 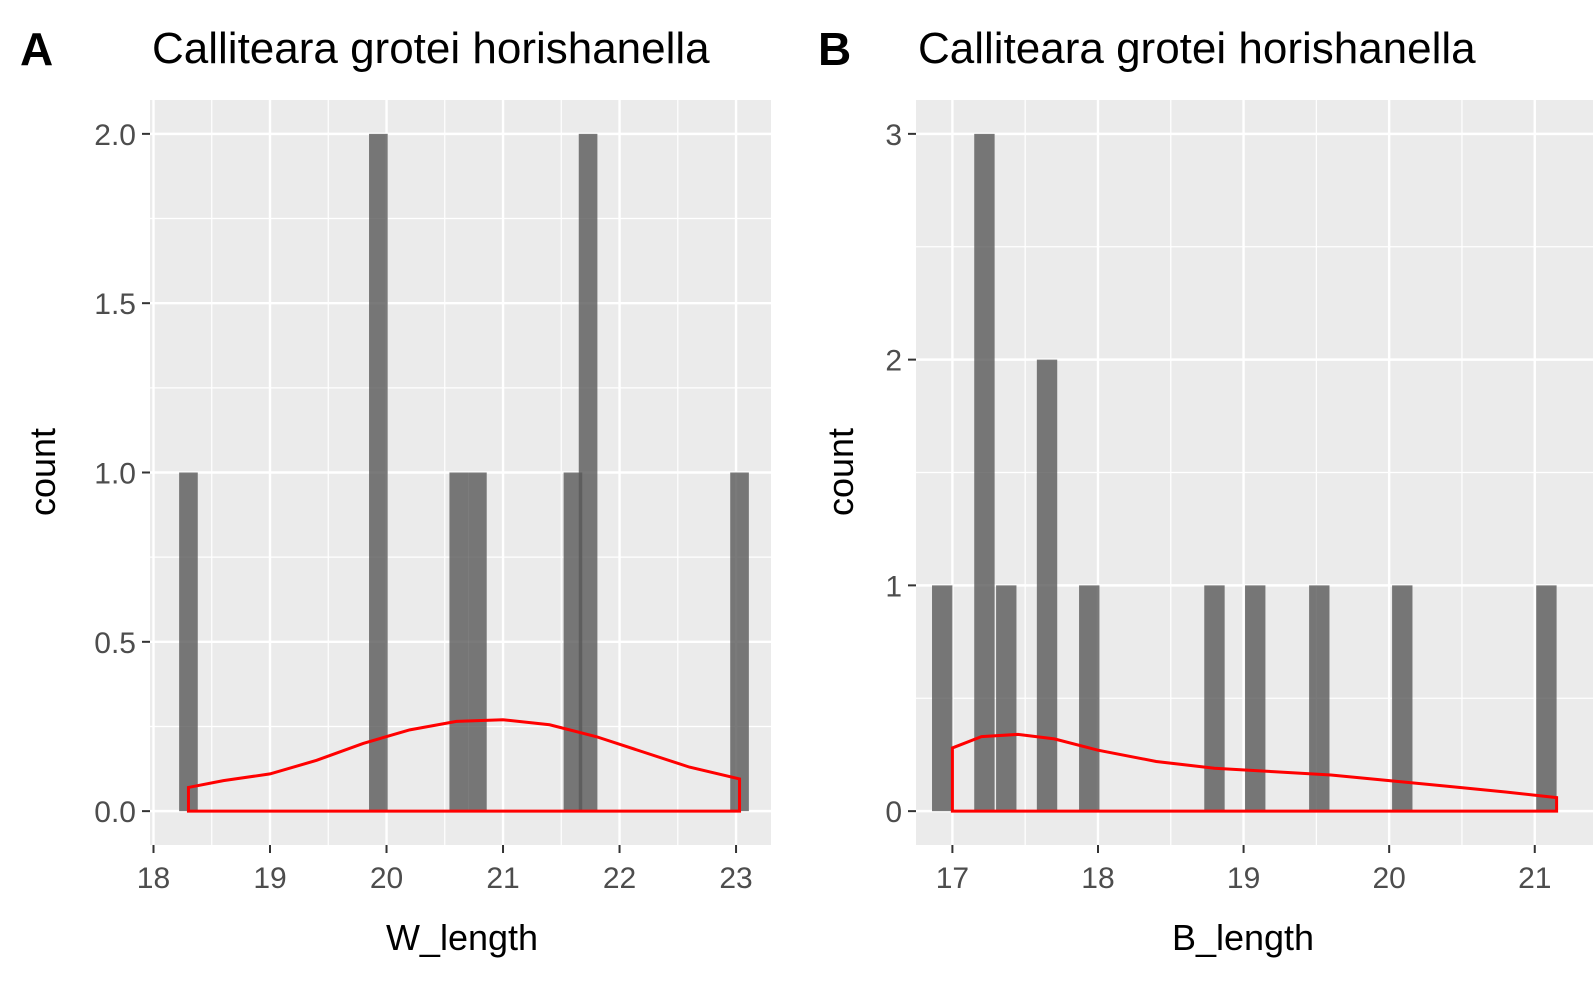 What do you see at coordinates (1097, 878) in the screenshot?
I see `panel-b-x-tick-label: 18` at bounding box center [1097, 878].